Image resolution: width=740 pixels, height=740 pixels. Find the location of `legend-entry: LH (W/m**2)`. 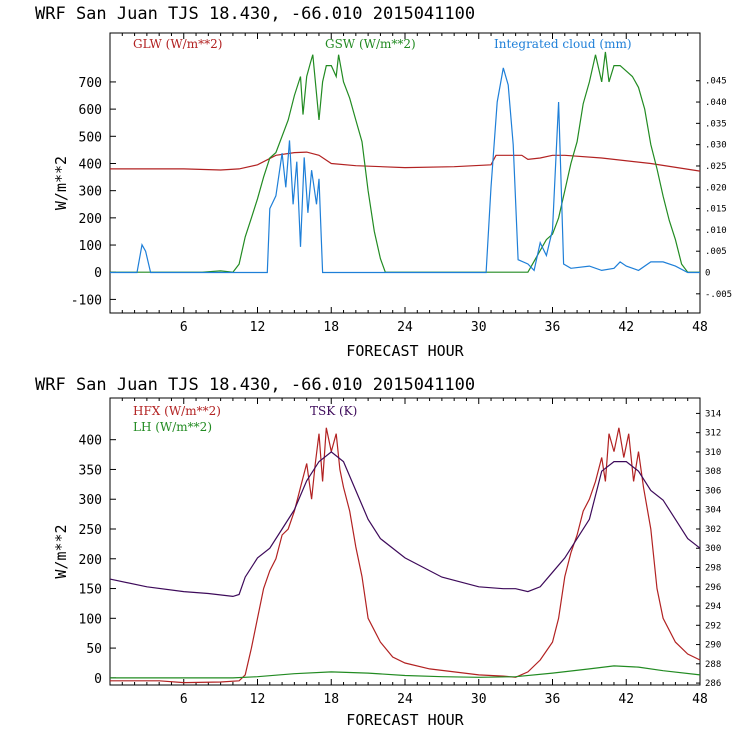

legend-entry: LH (W/m**2) is located at coordinates (172, 427).